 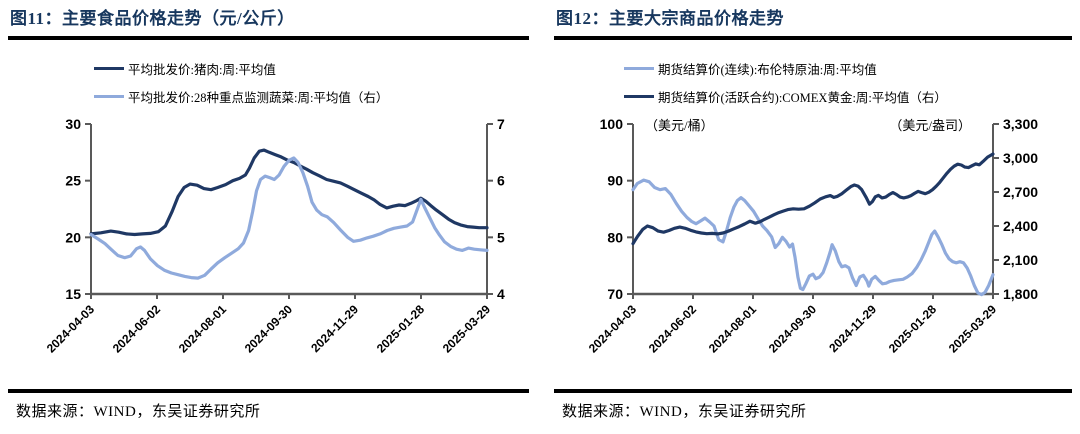 I want to click on y-axis-left-tick-label: 80, so click(x=615, y=237).